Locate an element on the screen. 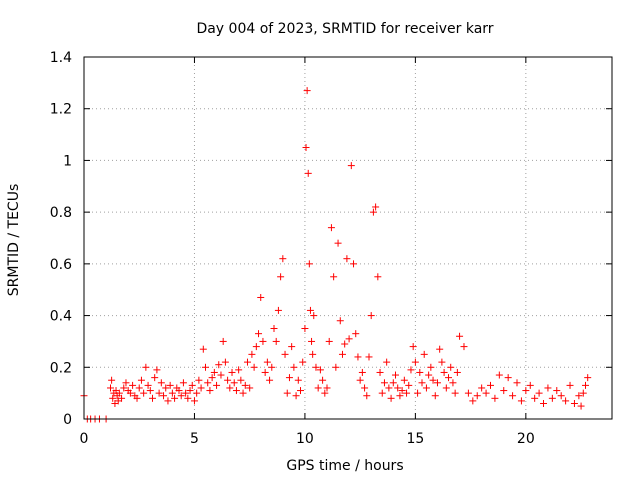  x-tick-label: 15 is located at coordinates (415, 439).